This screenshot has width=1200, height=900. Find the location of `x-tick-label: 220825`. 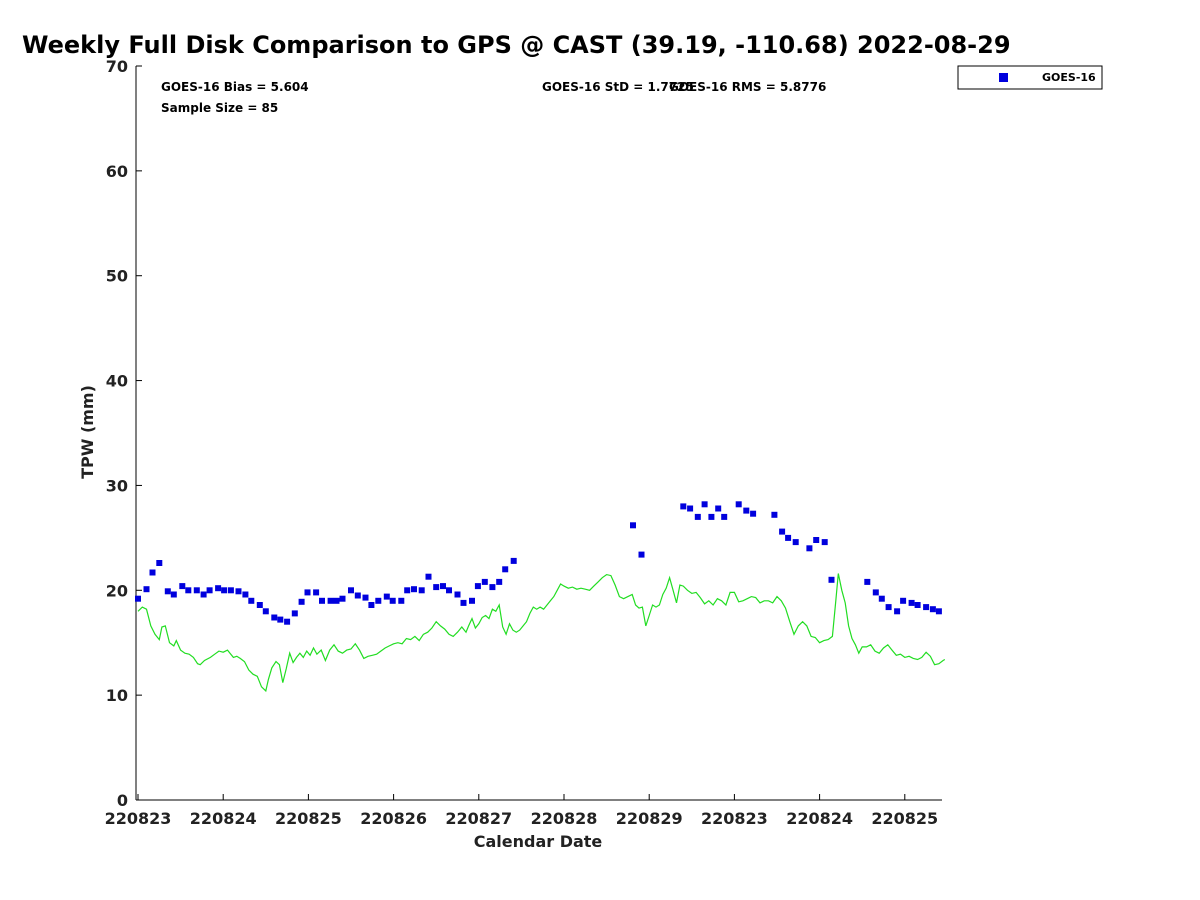

x-tick-label: 220825 is located at coordinates (904, 818).